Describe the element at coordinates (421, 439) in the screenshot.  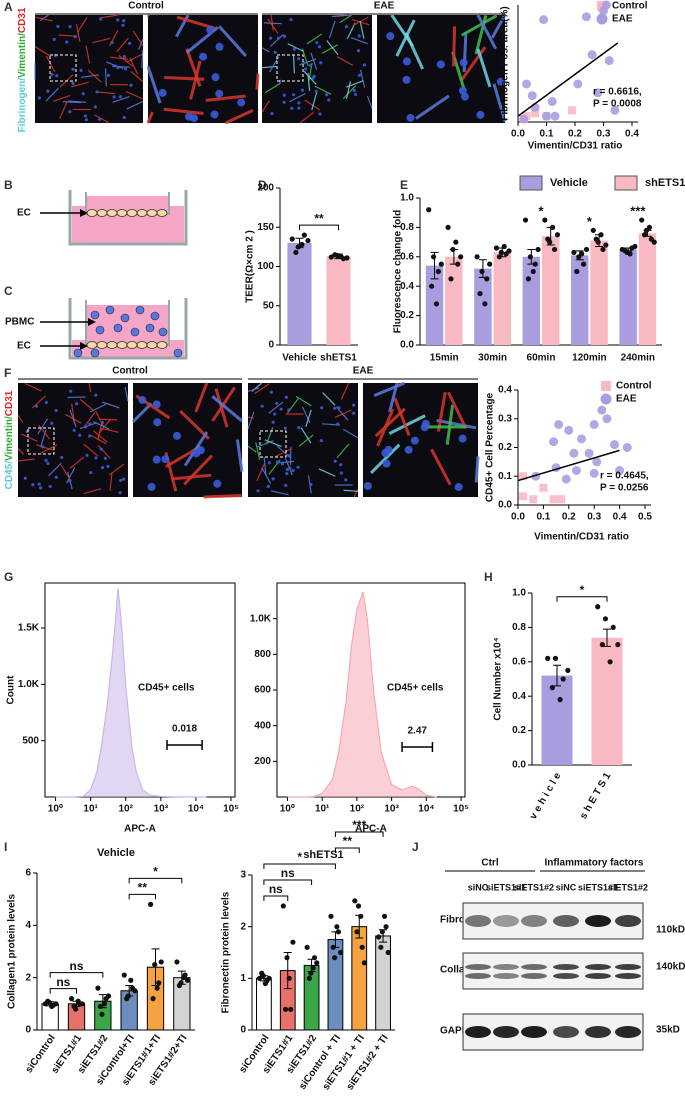
I see `micrograph` at that location.